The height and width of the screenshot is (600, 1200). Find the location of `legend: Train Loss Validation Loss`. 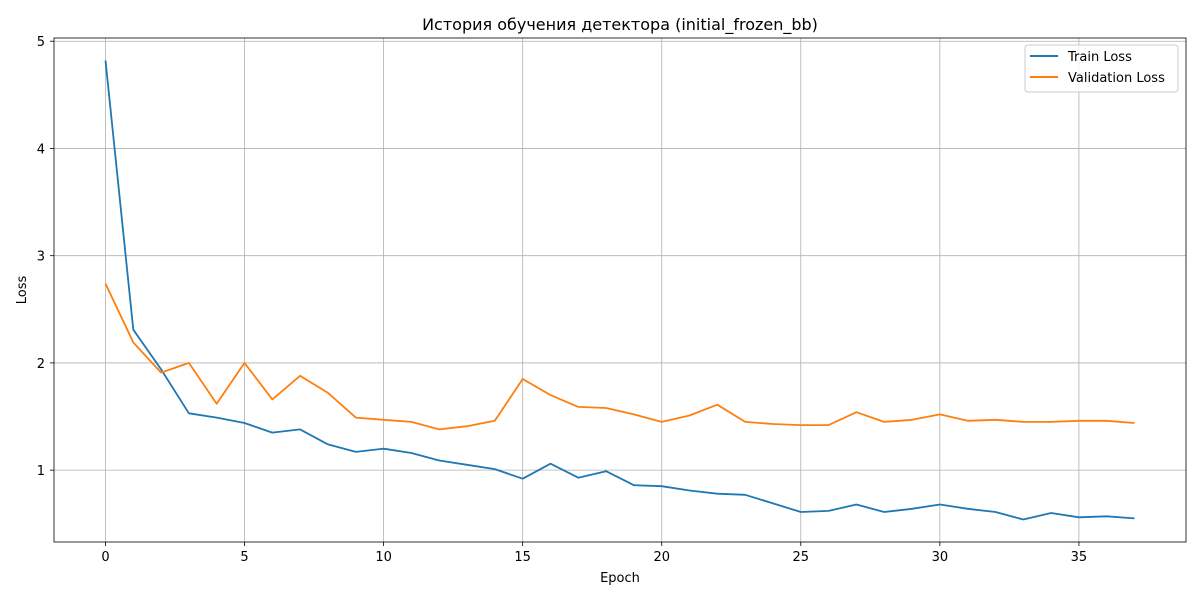

legend: Train Loss Validation Loss is located at coordinates (1101, 68).